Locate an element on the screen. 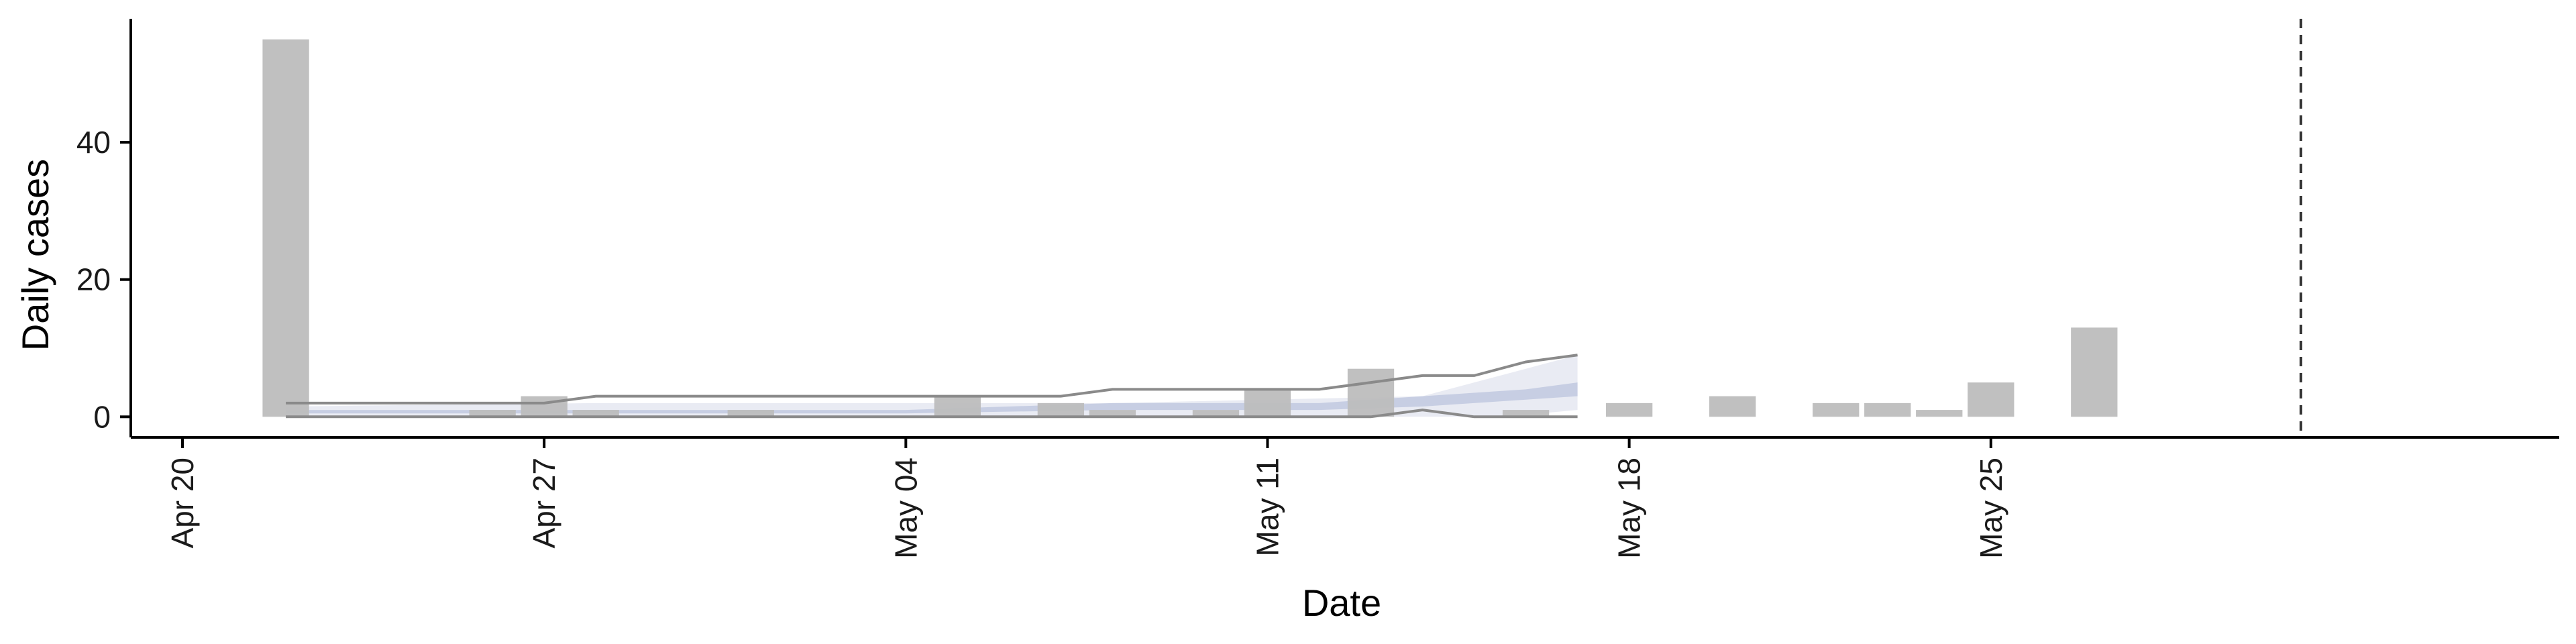 This screenshot has width=2576, height=644. x-tick-label-2020-05-11: May 11 is located at coordinates (1267, 507).